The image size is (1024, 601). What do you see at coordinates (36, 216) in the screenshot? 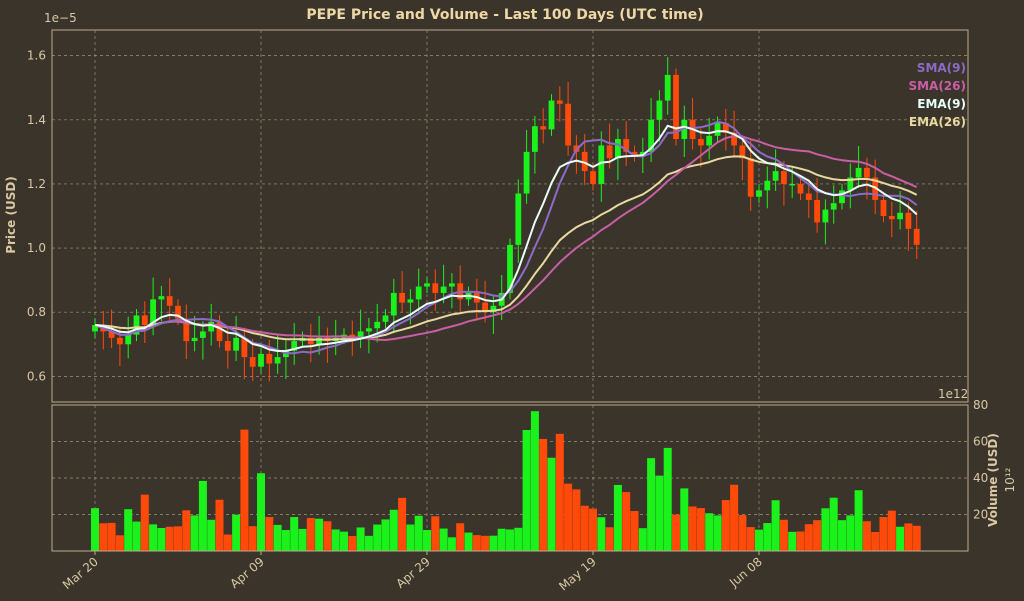
I see `price-y-ticks: 0.6 0.8 1.0 1.2 1.4 1.6` at bounding box center [36, 216].